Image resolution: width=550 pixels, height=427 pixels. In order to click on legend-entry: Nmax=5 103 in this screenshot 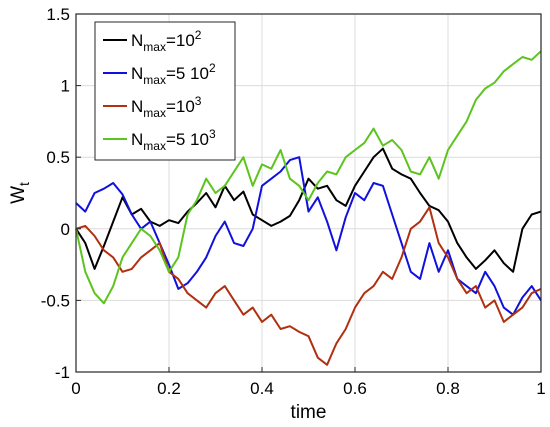, I will do `click(173, 140)`.